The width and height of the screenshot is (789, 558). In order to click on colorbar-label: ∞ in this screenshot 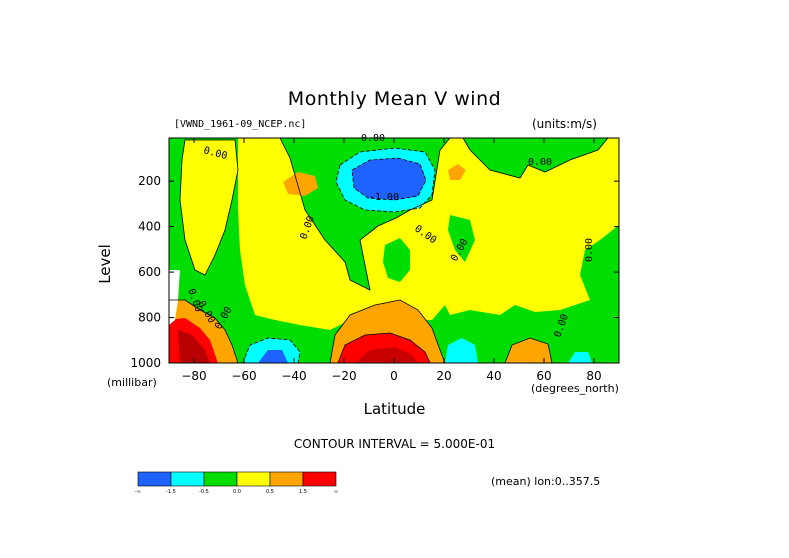, I will do `click(336, 492)`.